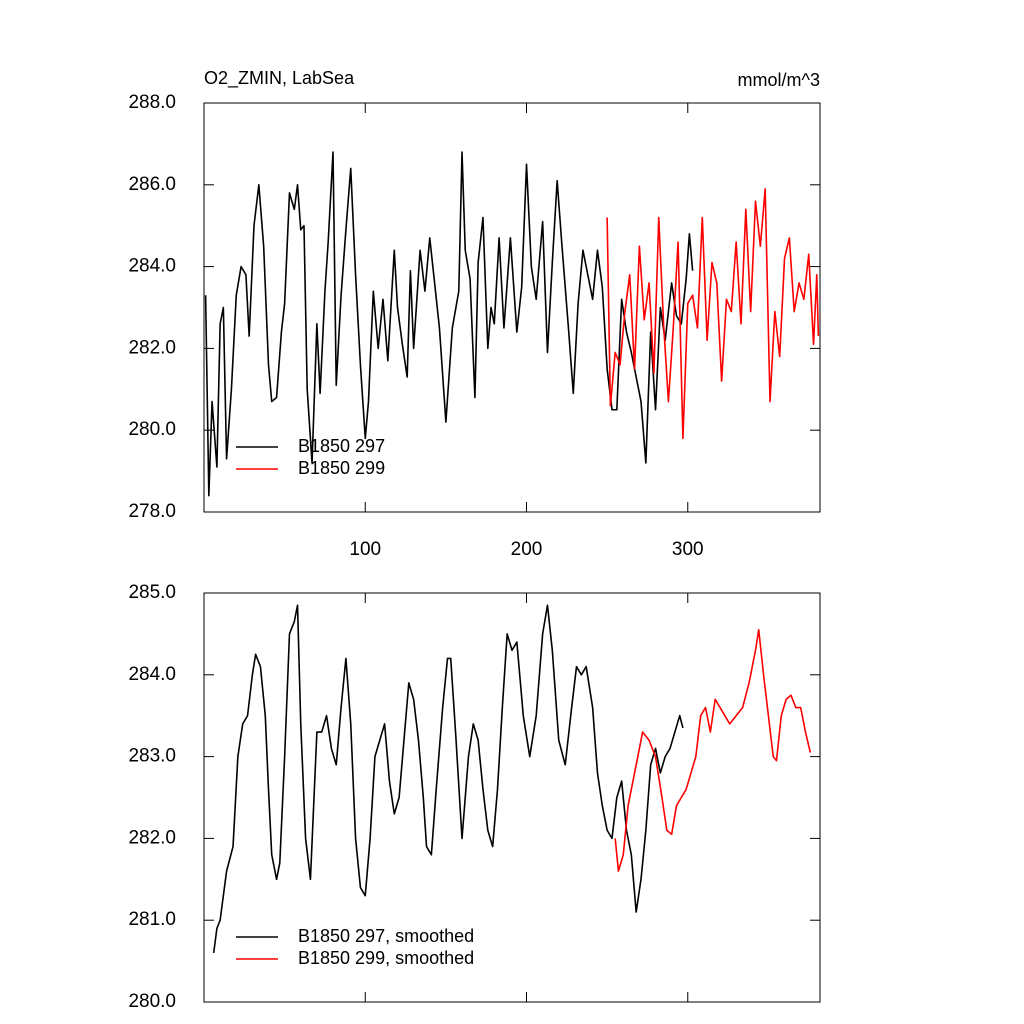 The height and width of the screenshot is (1024, 1024). Describe the element at coordinates (386, 958) in the screenshot. I see `legend-label: B1850 299, smoothed` at that location.